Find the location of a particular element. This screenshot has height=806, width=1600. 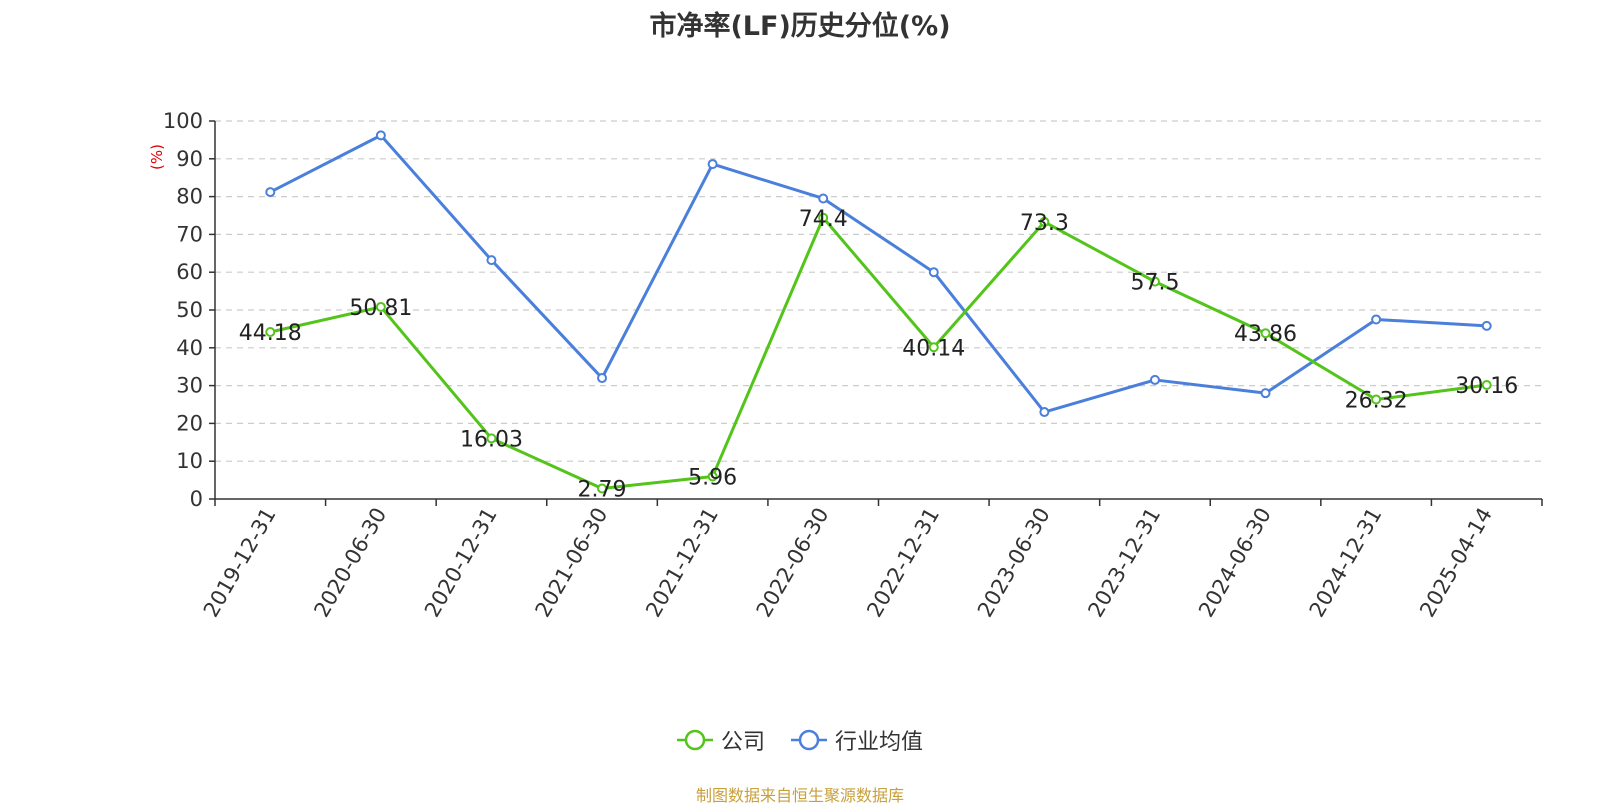

legend-label: 公司 is located at coordinates (742, 742).